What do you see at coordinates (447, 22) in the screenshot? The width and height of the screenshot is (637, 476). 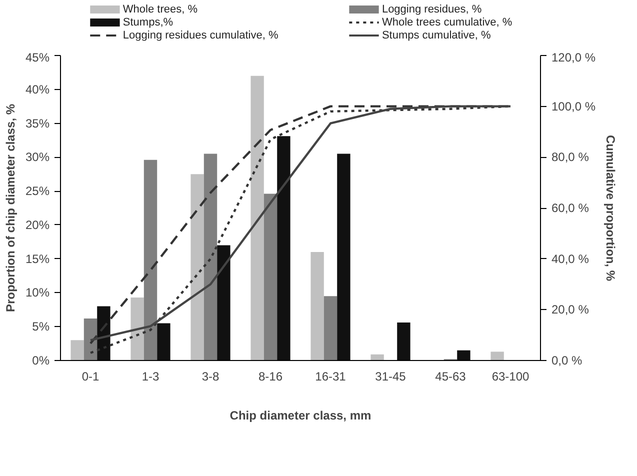 I see `legend-label: Whole trees cumulative, %` at bounding box center [447, 22].